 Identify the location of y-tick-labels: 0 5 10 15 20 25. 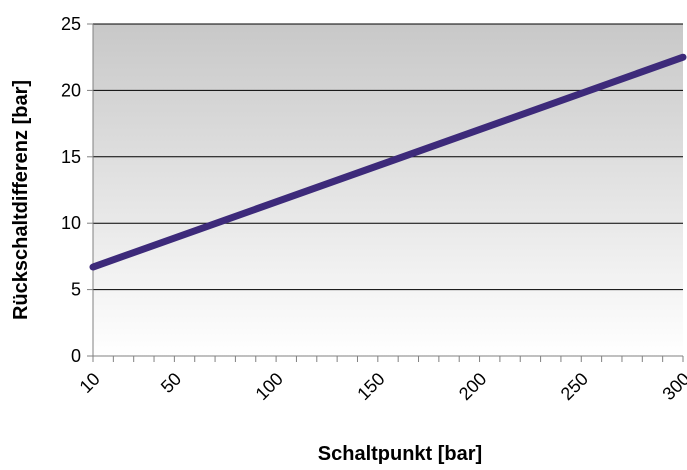
(71, 190).